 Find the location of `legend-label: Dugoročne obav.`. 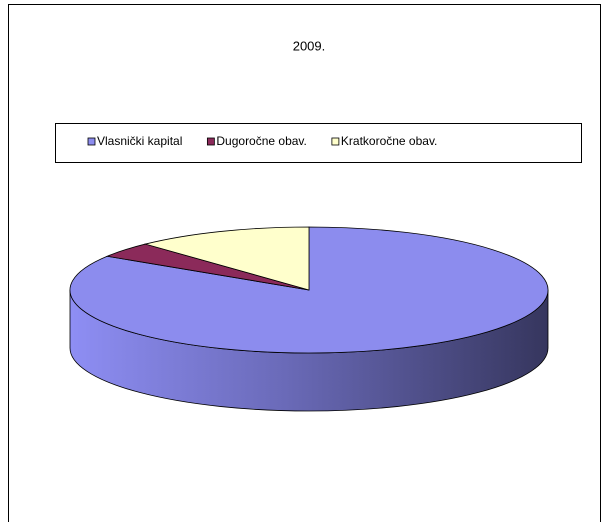

legend-label: Dugoročne obav. is located at coordinates (261, 141).